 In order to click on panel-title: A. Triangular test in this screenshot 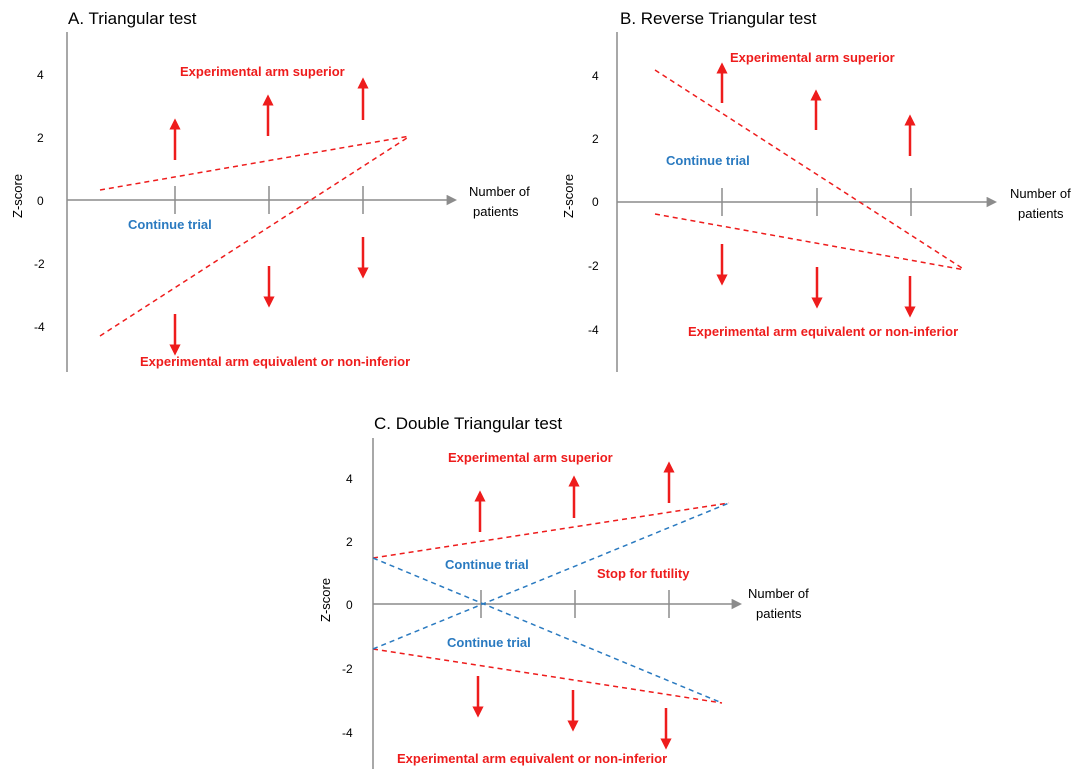, I will do `click(132, 18)`.